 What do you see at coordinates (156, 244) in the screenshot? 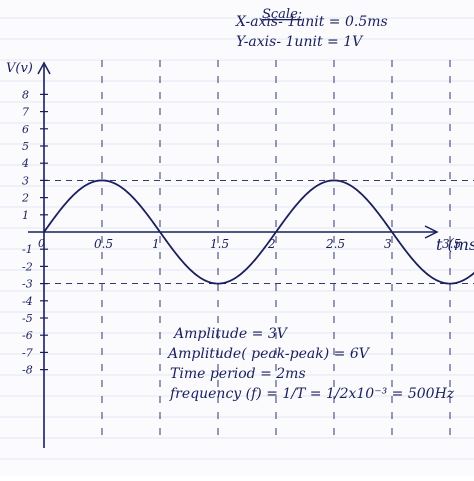
I see `x-tick-label: 1` at bounding box center [156, 244].